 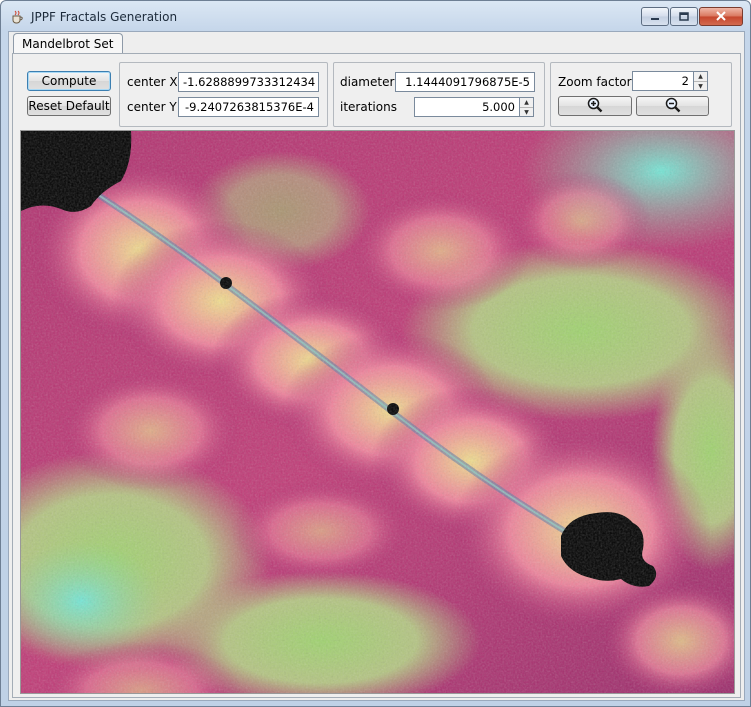 I want to click on maximize-icon, so click(x=684, y=17).